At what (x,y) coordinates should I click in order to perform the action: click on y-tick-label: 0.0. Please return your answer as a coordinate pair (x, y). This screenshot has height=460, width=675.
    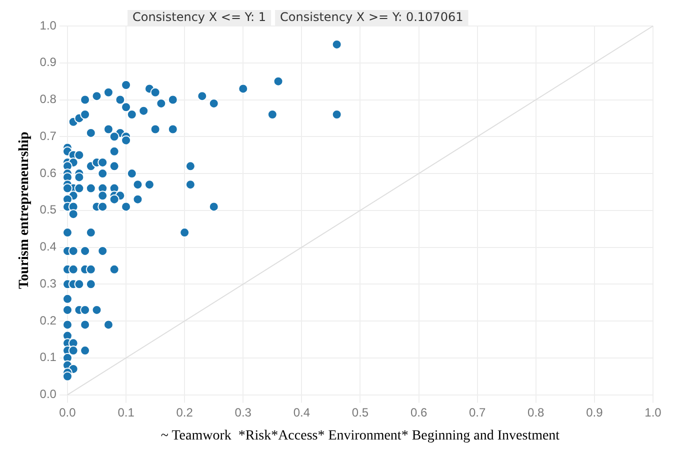
    Looking at the image, I should click on (48, 394).